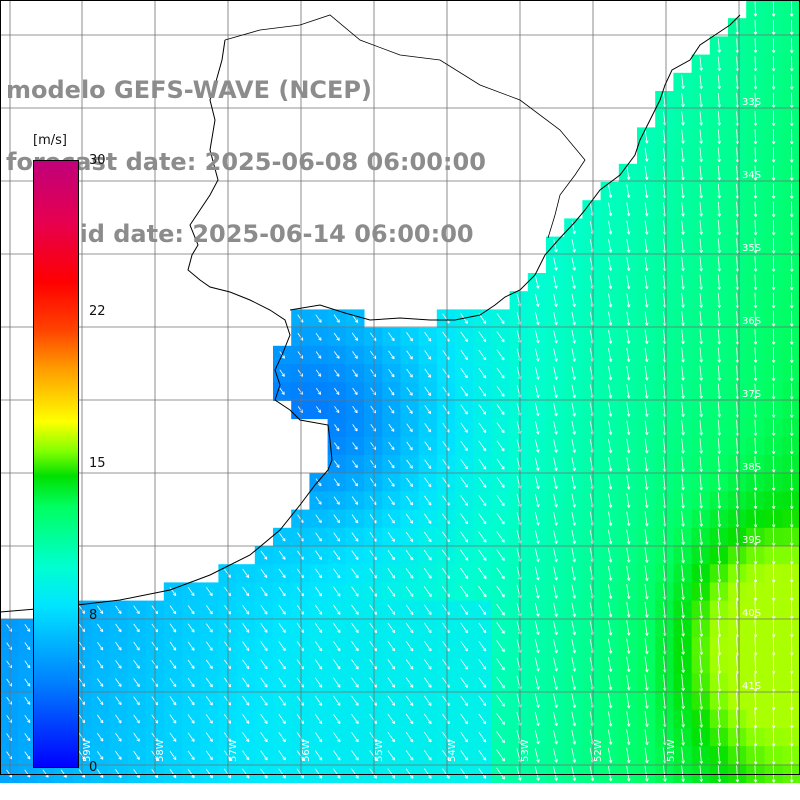 This screenshot has height=800, width=800. I want to click on lon-label: 55W, so click(379, 750).